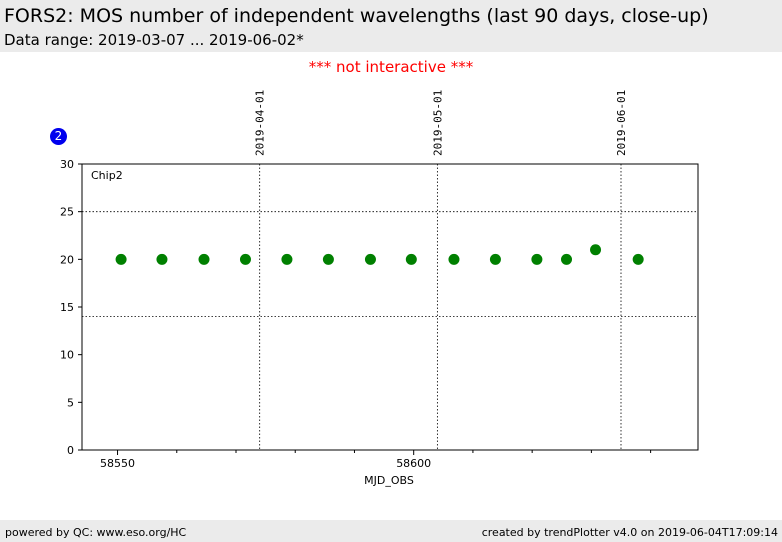 This screenshot has width=782, height=542. What do you see at coordinates (260, 123) in the screenshot?
I see `date-marker-label: 2019-04-01` at bounding box center [260, 123].